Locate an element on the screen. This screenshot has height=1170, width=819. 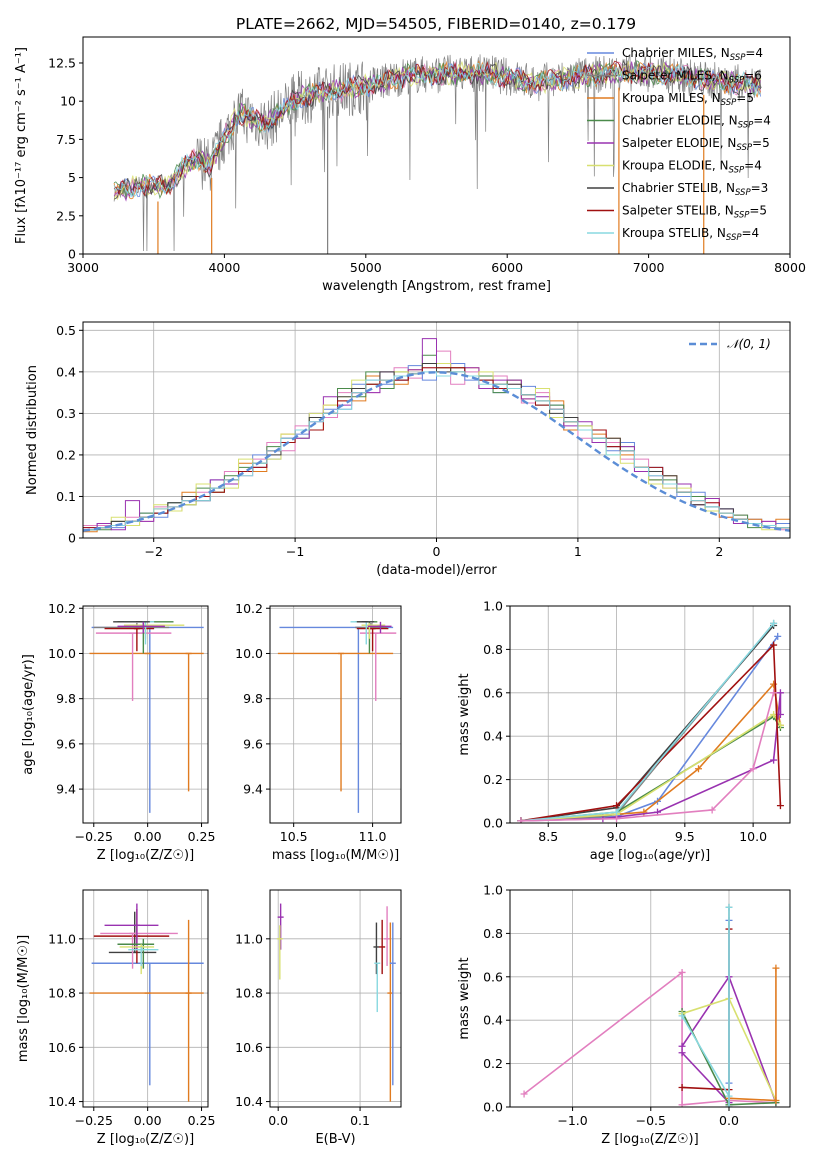
x-tick-label: 0.25 is located at coordinates (202, 836).